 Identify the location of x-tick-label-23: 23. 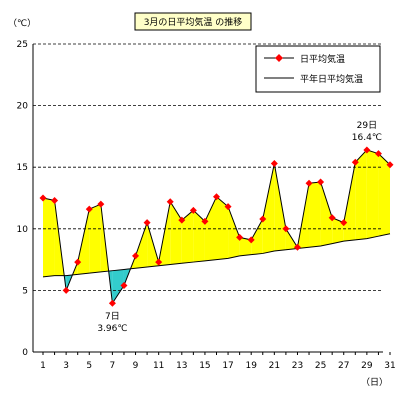
(297, 366).